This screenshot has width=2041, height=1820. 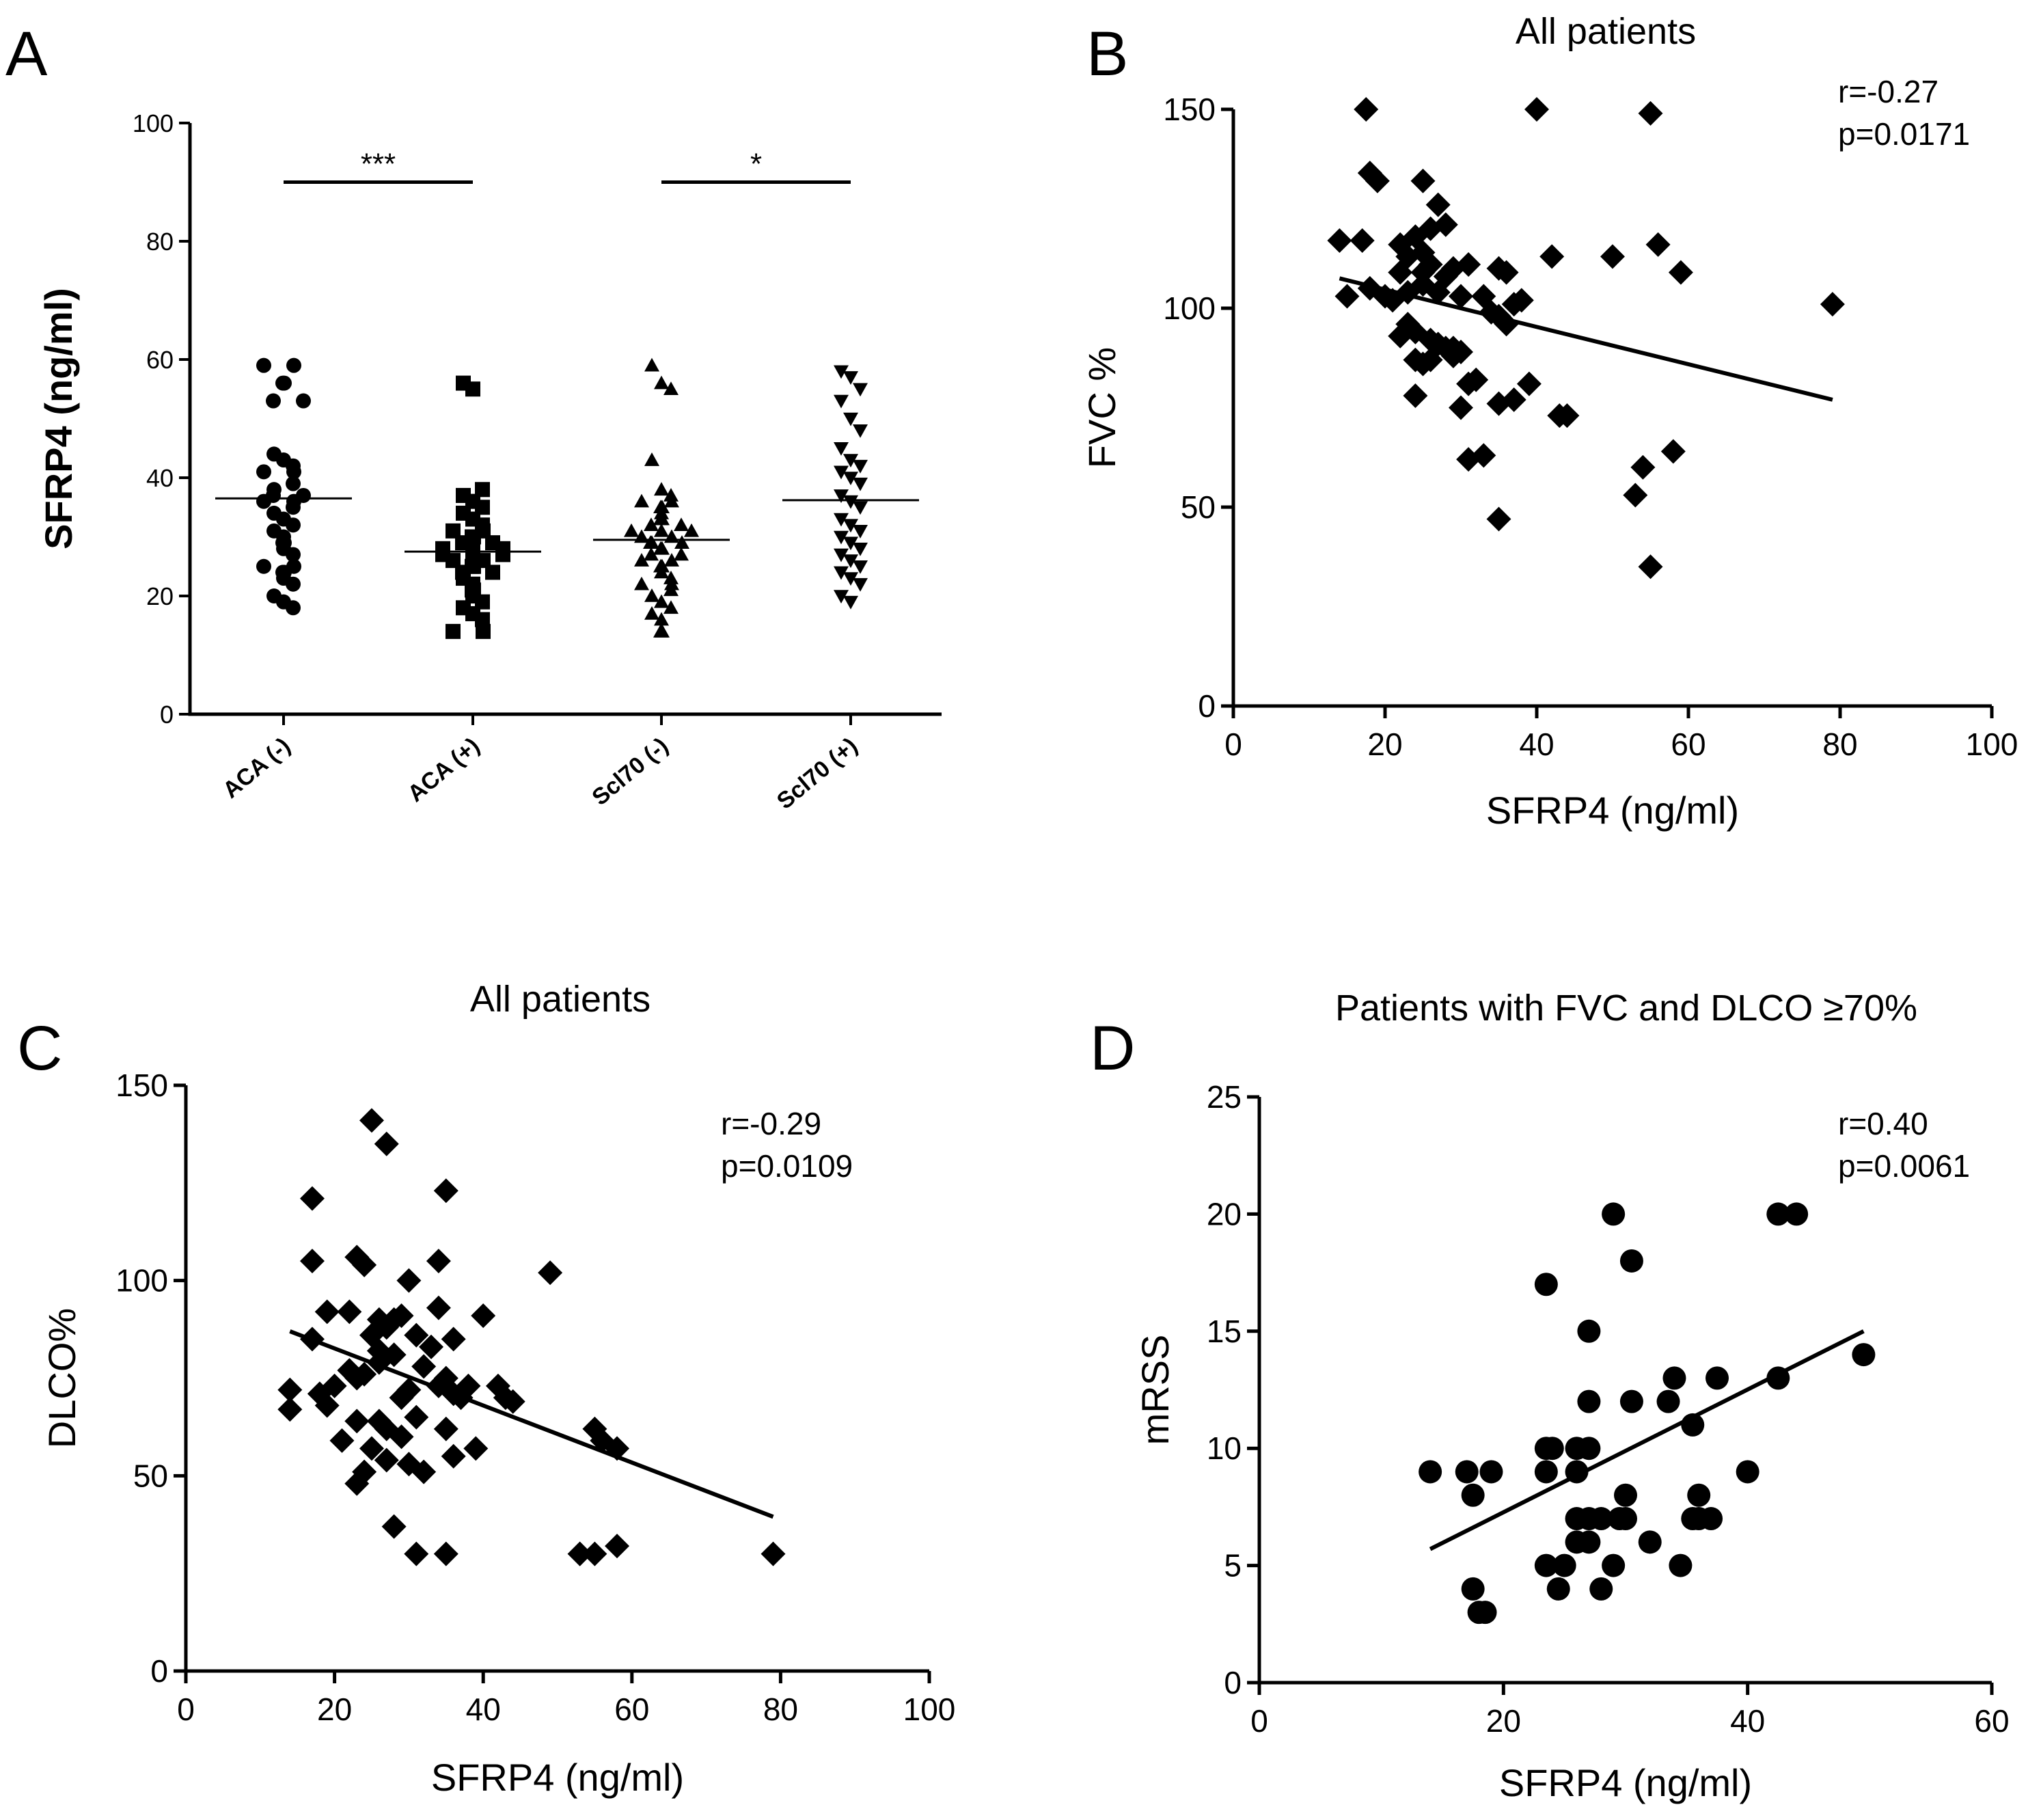 I want to click on panel-b-regression-line, so click(x=1586, y=339).